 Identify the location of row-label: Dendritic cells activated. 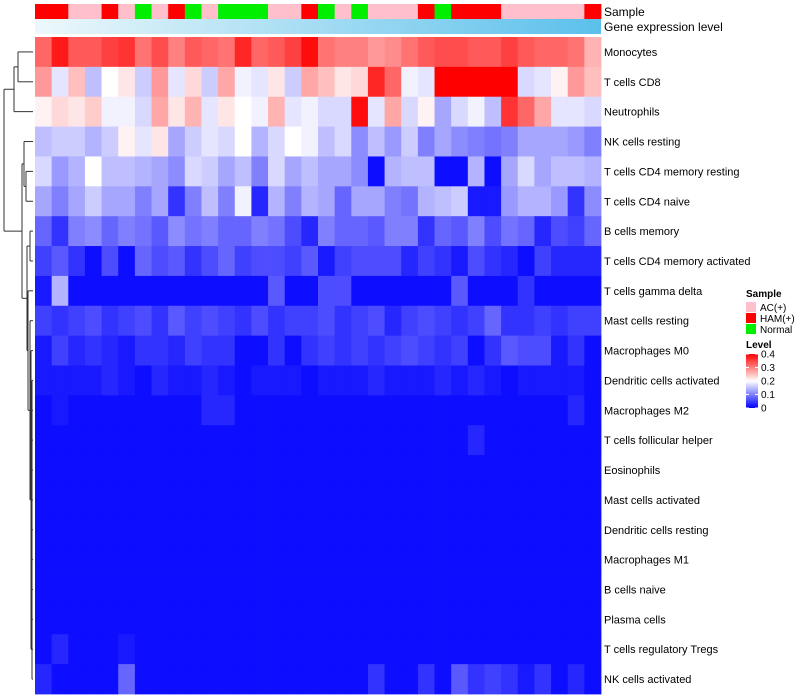
(662, 381).